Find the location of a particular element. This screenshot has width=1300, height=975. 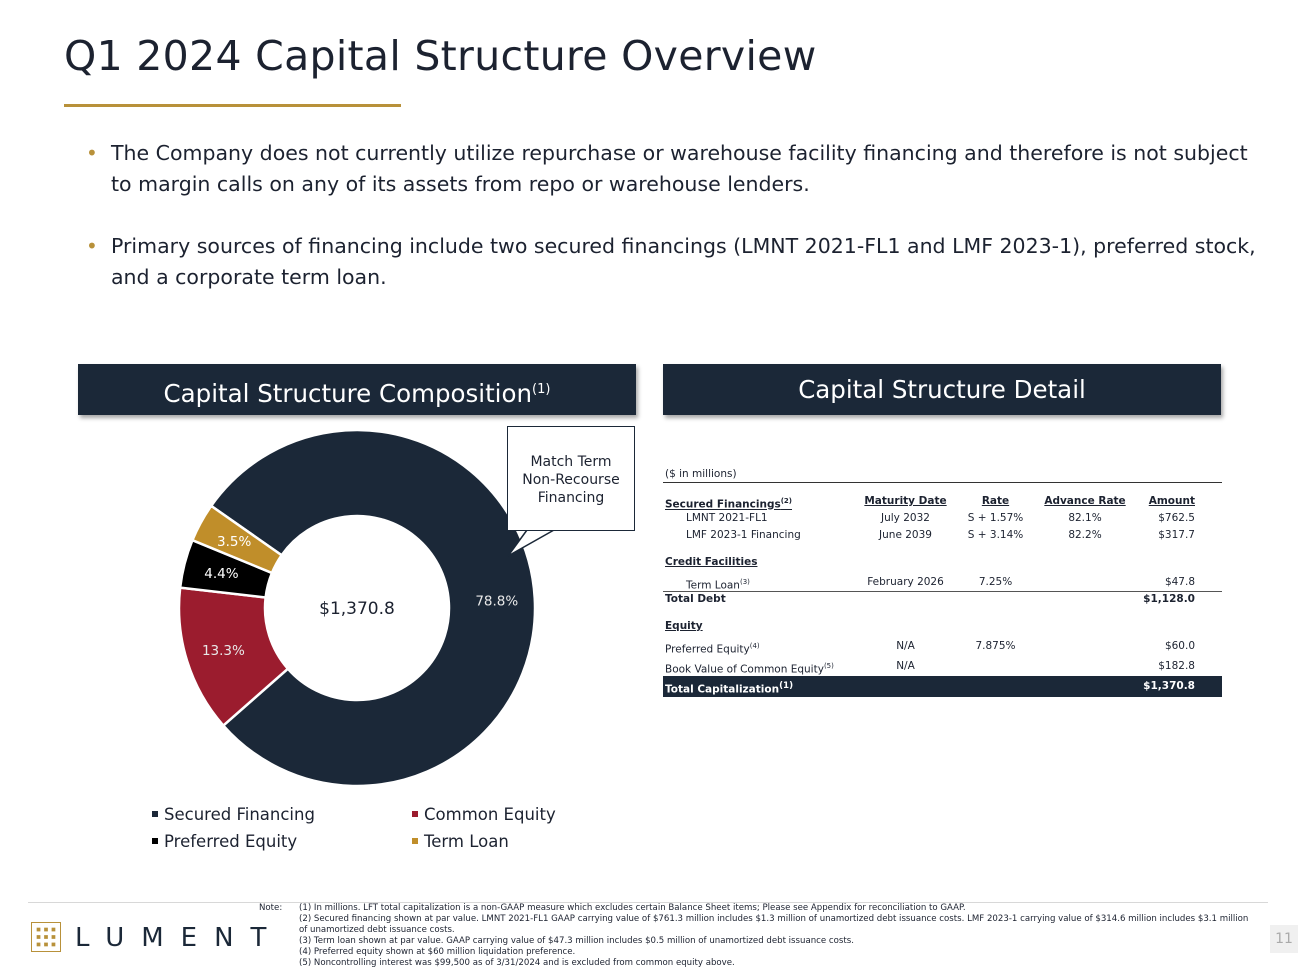

legend-item-common: Common Equity is located at coordinates (484, 814).